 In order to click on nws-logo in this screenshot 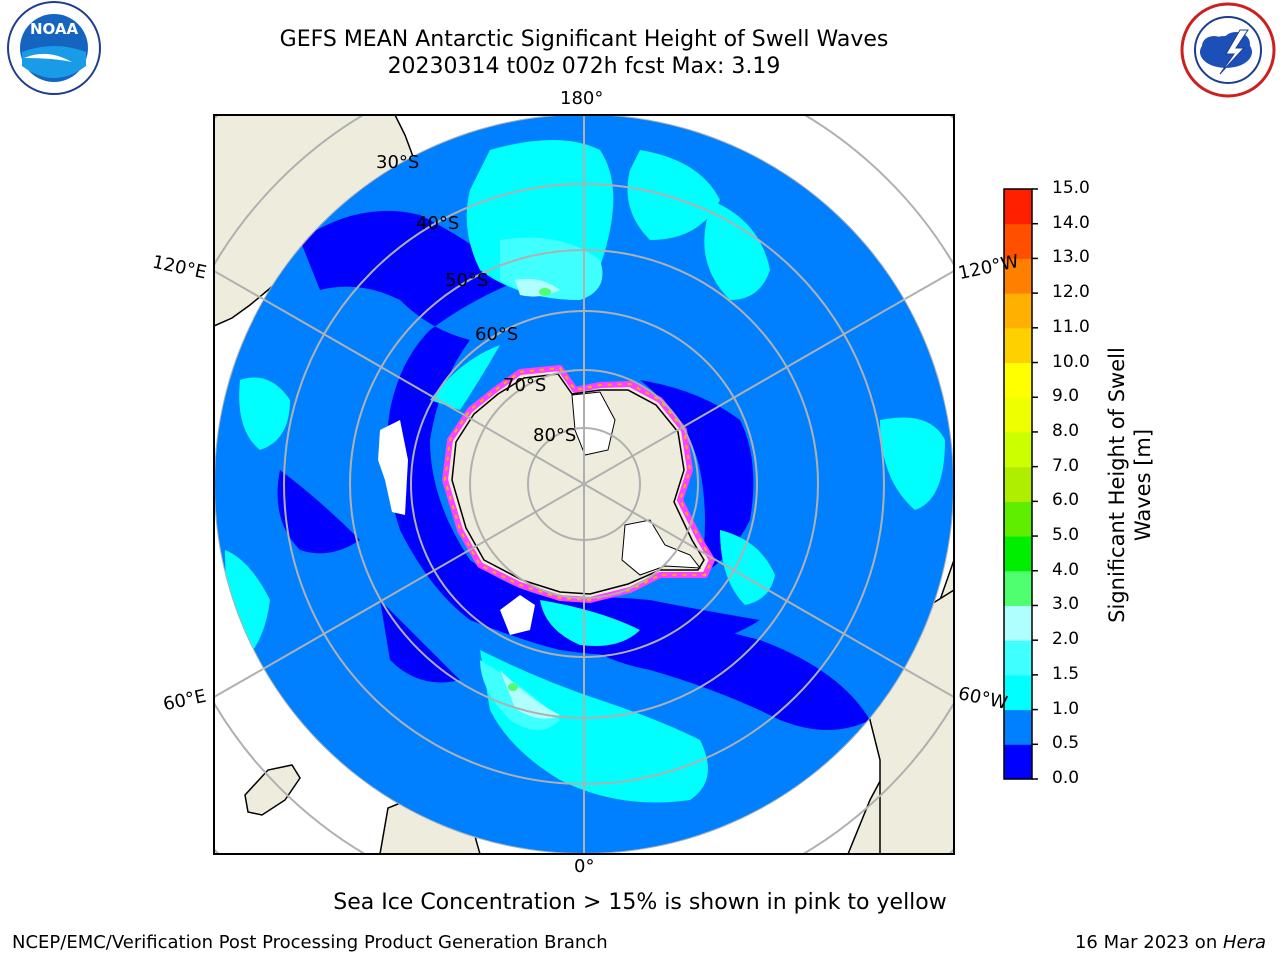, I will do `click(1228, 50)`.